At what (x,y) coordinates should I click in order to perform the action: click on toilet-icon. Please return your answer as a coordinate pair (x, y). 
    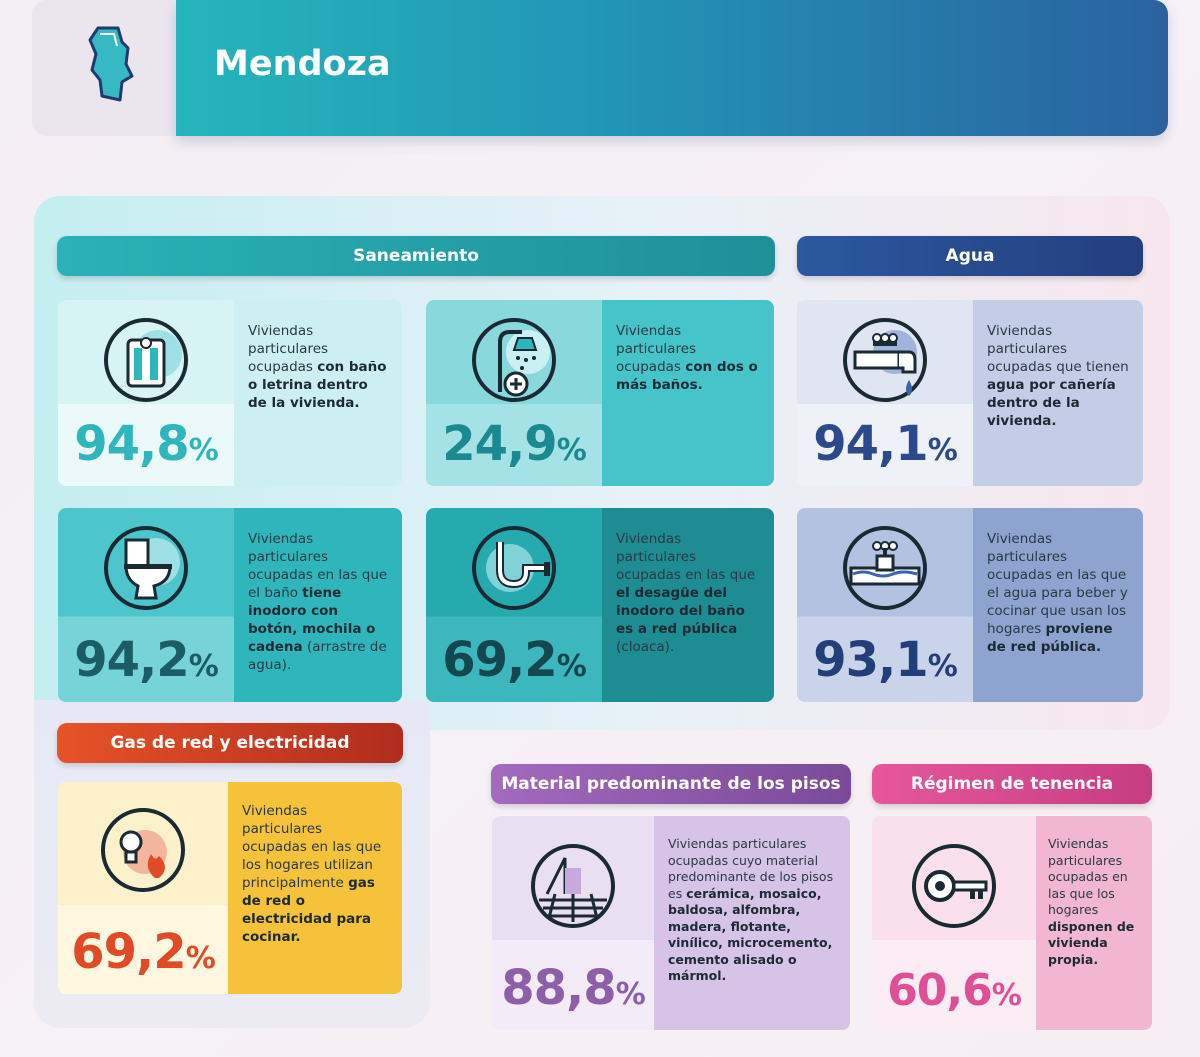
    Looking at the image, I should click on (146, 568).